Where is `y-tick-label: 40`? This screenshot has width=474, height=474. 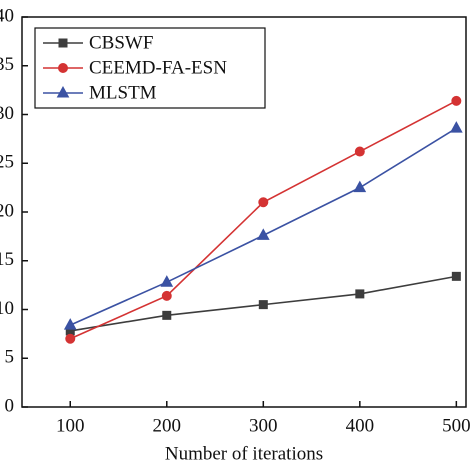
y-tick-label: 40 is located at coordinates (7, 15).